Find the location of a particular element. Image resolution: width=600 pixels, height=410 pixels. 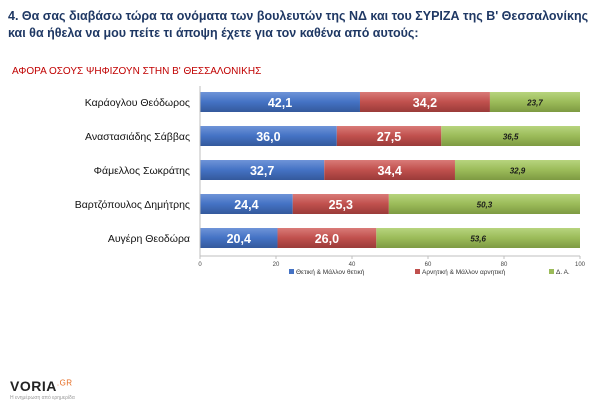

x-tick-label: 100 is located at coordinates (580, 265).